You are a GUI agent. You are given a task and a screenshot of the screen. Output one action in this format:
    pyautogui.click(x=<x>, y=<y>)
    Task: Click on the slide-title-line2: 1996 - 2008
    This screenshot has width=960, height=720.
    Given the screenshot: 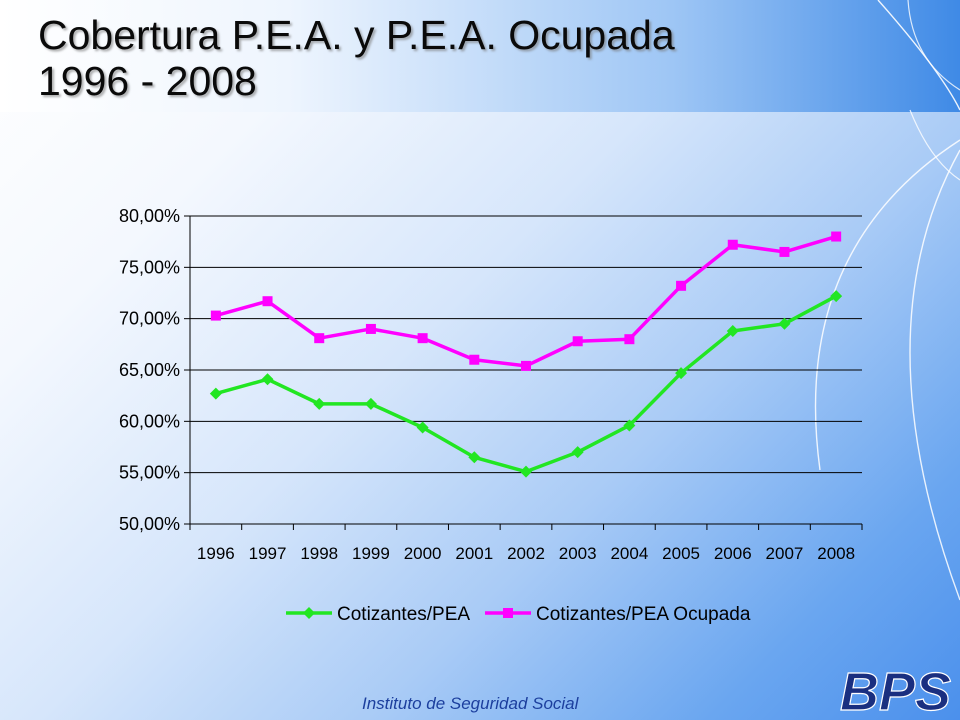 What is the action you would take?
    pyautogui.click(x=147, y=81)
    